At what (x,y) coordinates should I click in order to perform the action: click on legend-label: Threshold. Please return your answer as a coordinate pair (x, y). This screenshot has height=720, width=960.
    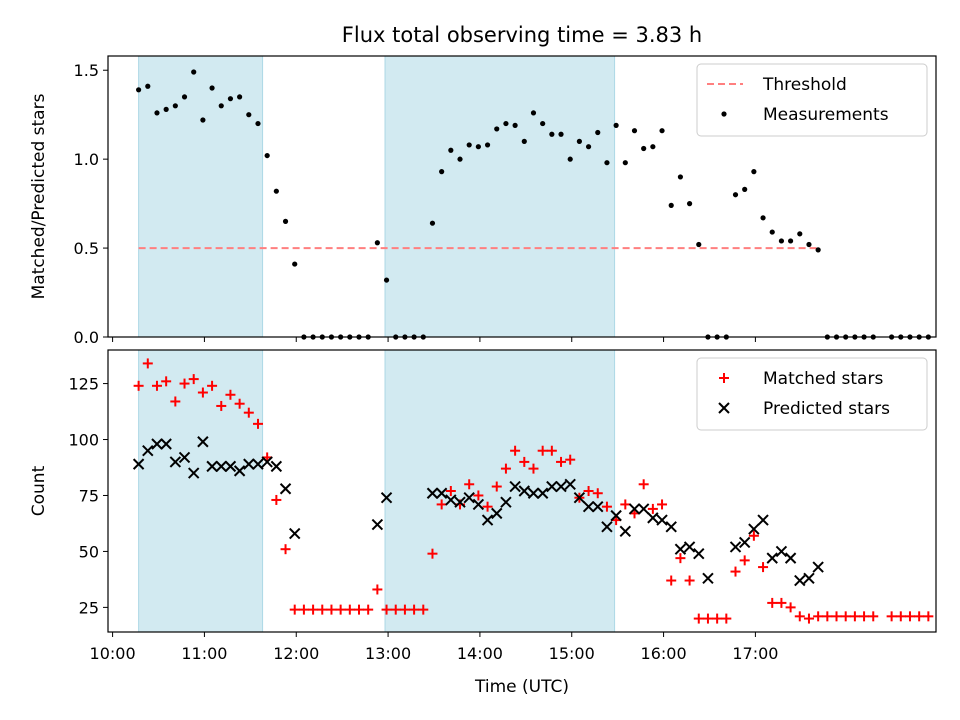
    Looking at the image, I should click on (804, 85).